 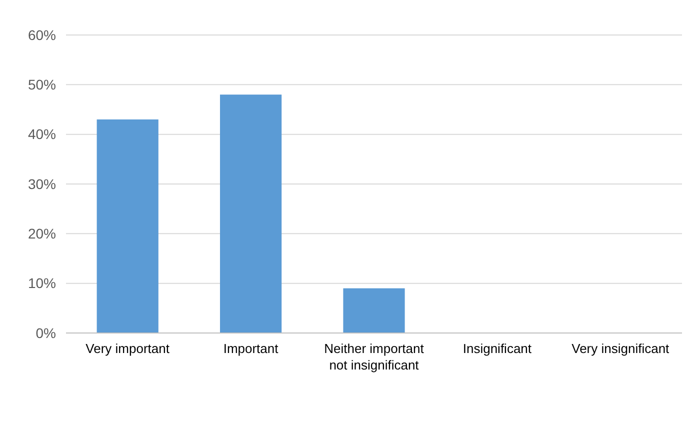 What do you see at coordinates (251, 348) in the screenshot?
I see `x-tick-label: Important` at bounding box center [251, 348].